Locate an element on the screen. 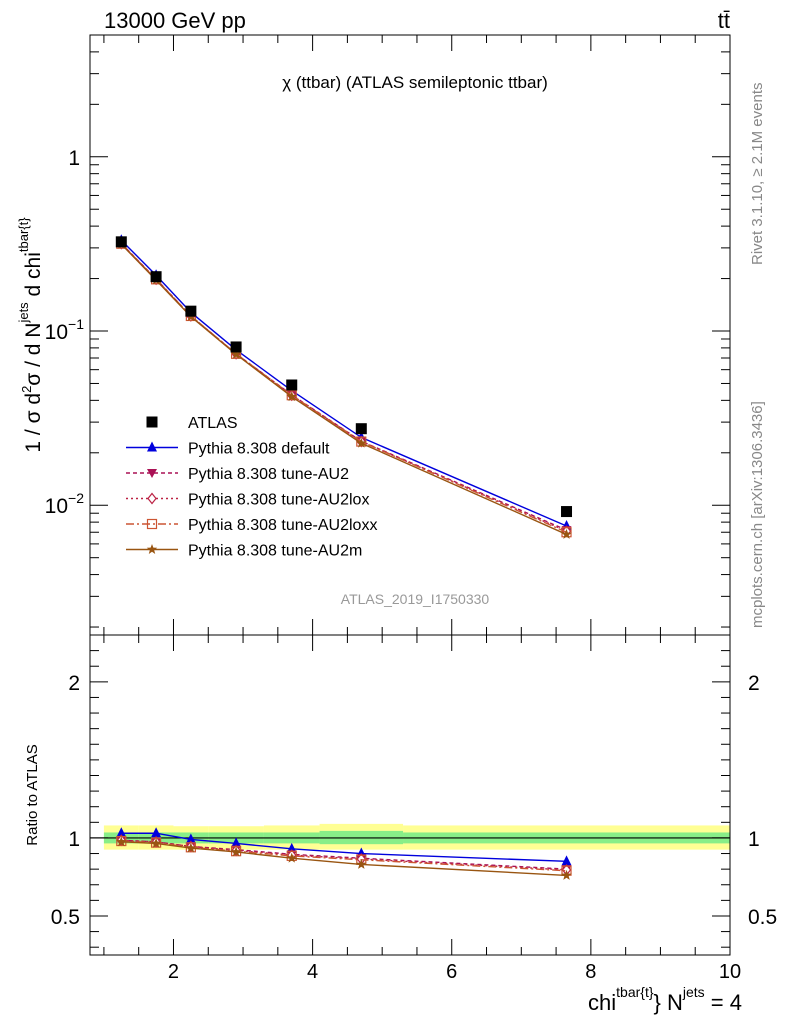  main-y-tick-label: 10⁻¹ is located at coordinates (65, 330).